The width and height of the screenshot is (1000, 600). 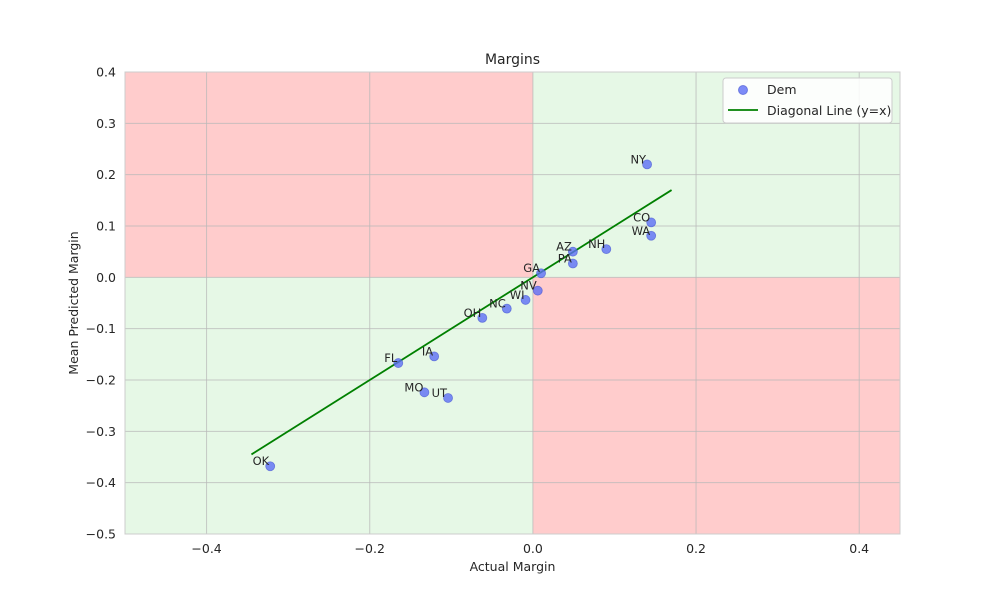 I want to click on point-mo, so click(x=424, y=392).